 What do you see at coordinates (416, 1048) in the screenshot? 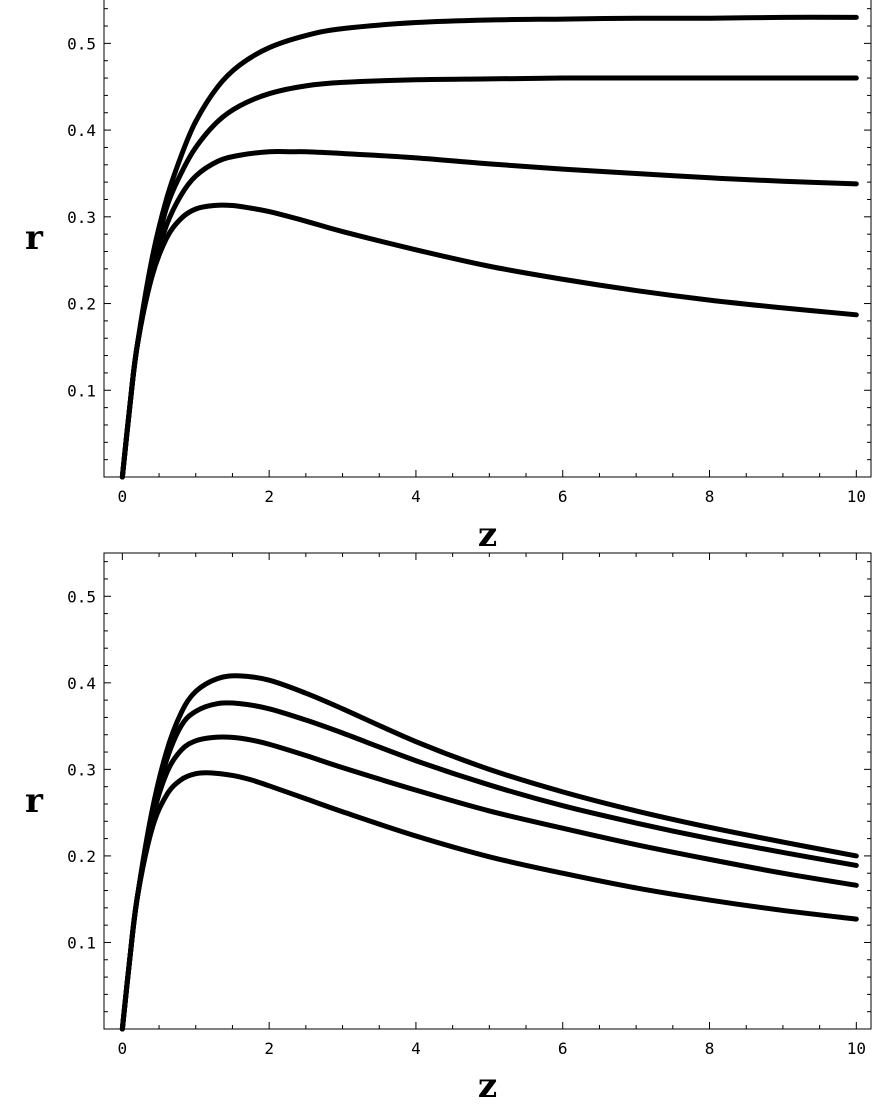
I see `bottom-x-tick-label: 4` at bounding box center [416, 1048].